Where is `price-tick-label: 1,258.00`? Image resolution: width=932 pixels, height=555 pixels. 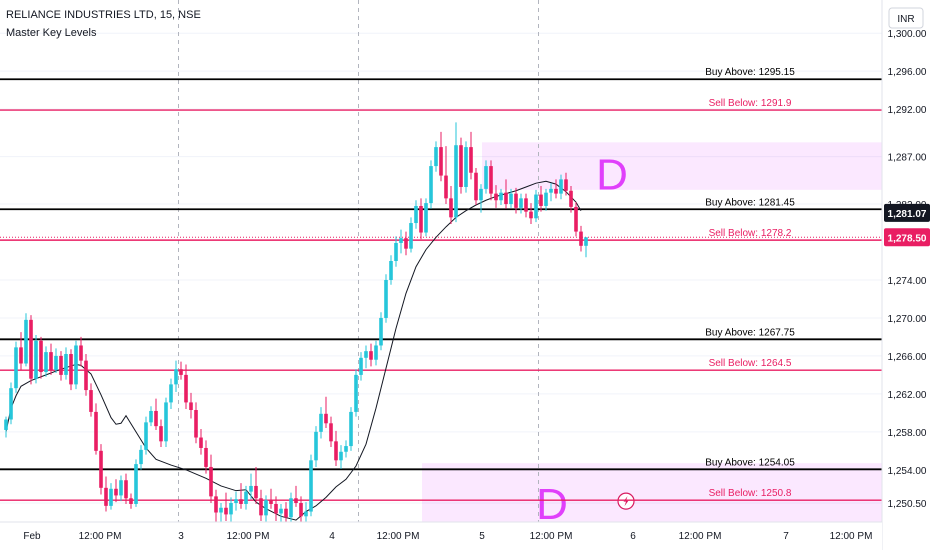 price-tick-label: 1,258.00 is located at coordinates (907, 433).